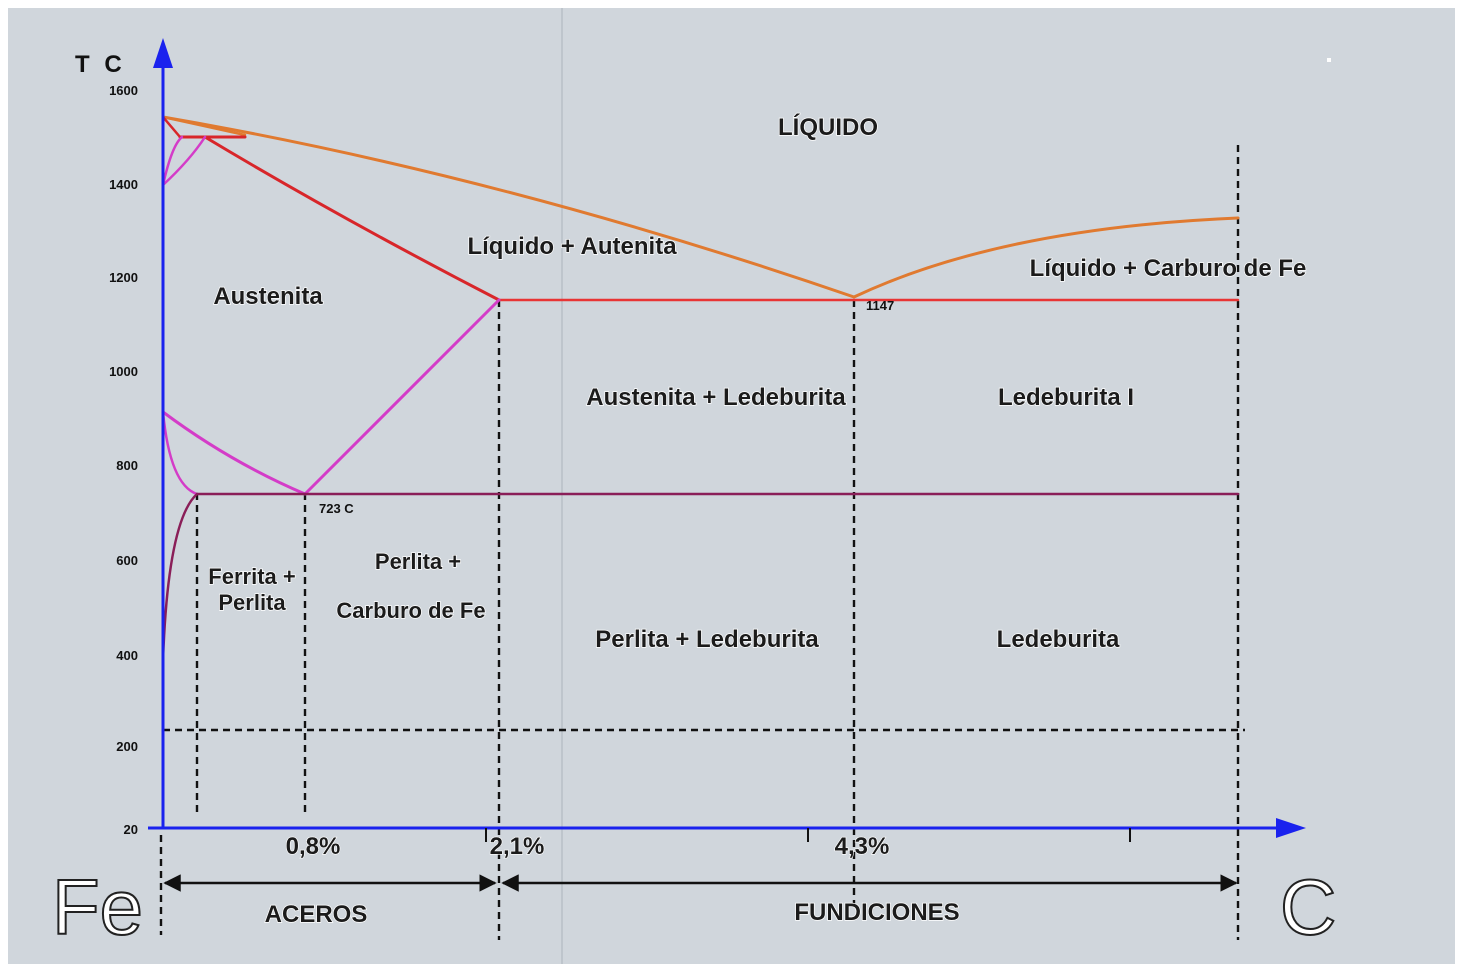  I want to click on region-liquido: LÍQUIDO, so click(828, 127).